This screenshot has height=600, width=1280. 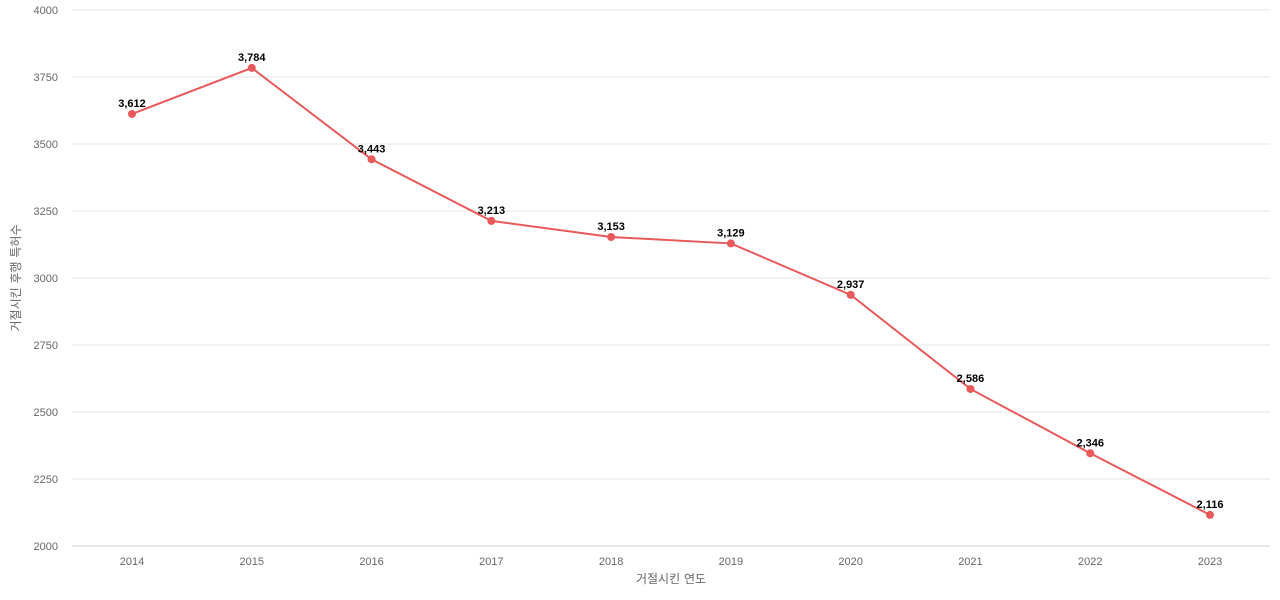 I want to click on x-tick-label: 2021, so click(x=970, y=562).